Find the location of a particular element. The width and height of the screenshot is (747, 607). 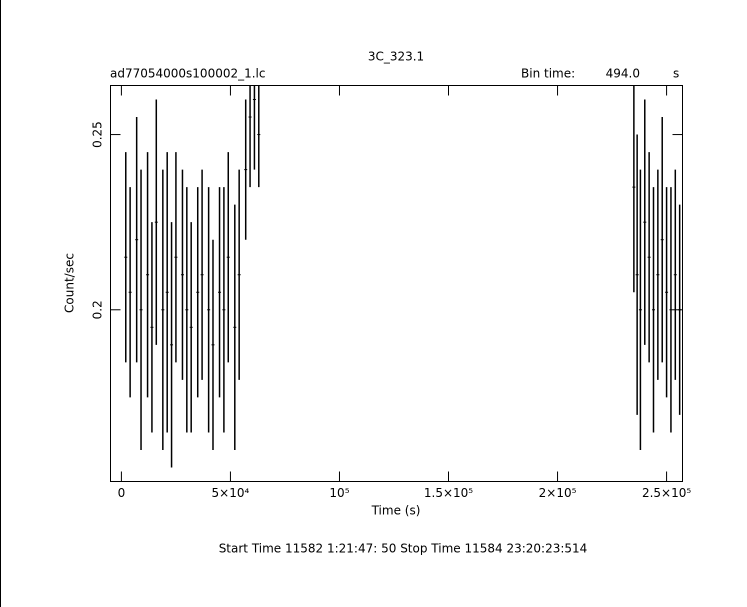

x-tick-label: 10⁵ is located at coordinates (339, 493).